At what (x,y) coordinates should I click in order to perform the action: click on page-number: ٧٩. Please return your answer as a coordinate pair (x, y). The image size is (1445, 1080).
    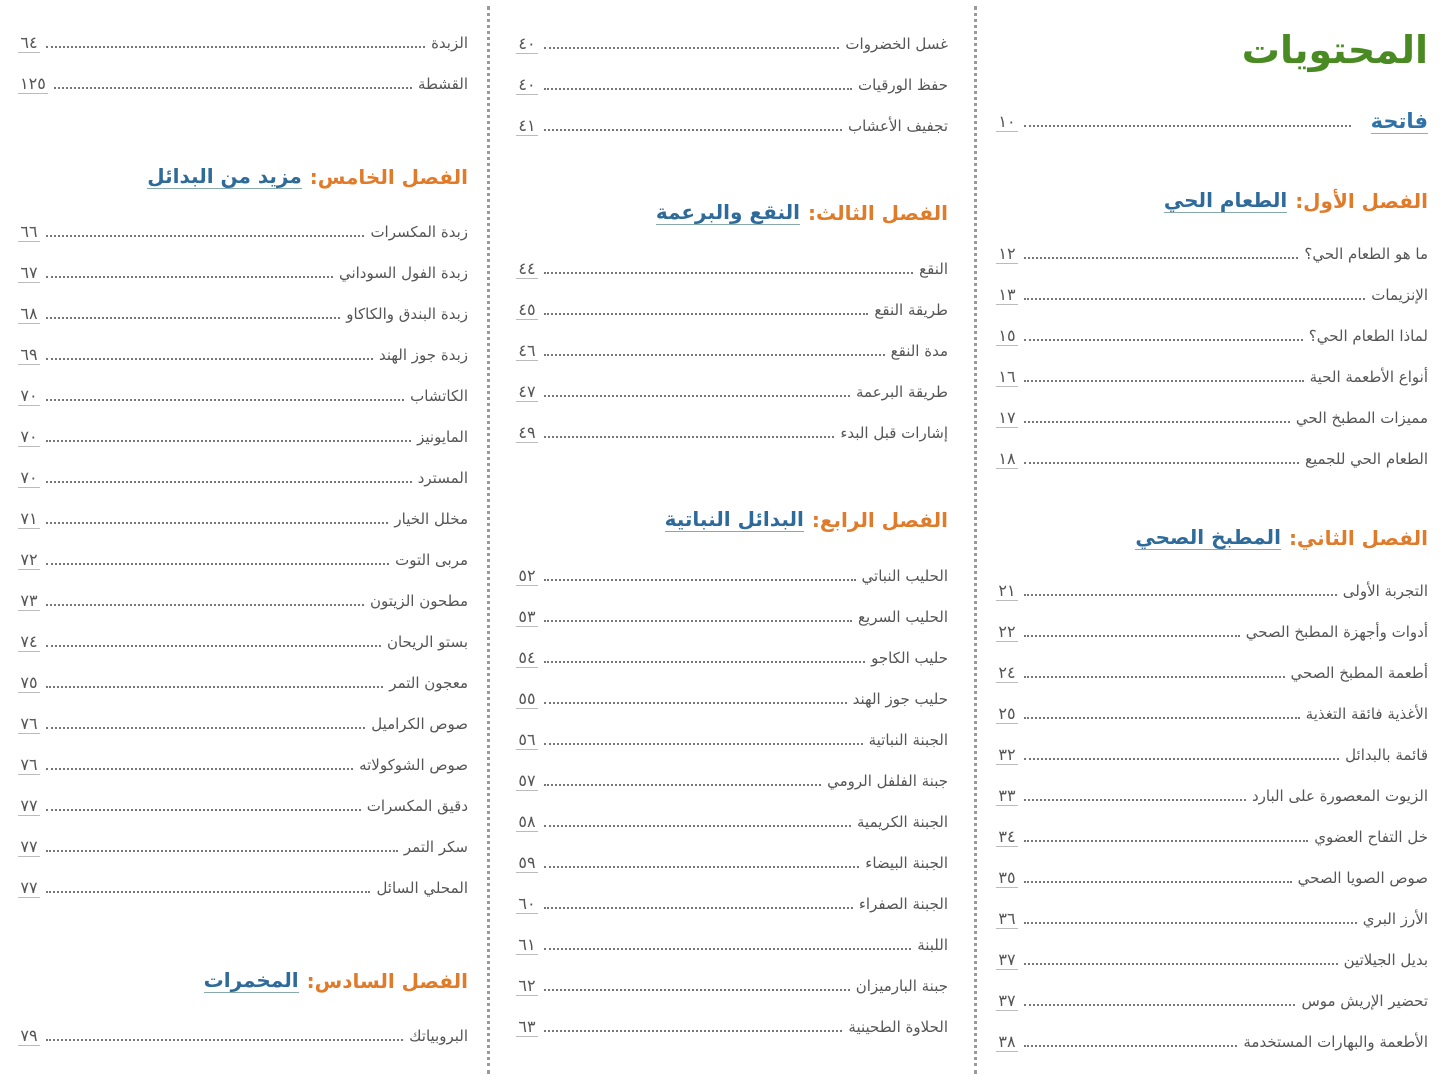
    Looking at the image, I should click on (29, 1036).